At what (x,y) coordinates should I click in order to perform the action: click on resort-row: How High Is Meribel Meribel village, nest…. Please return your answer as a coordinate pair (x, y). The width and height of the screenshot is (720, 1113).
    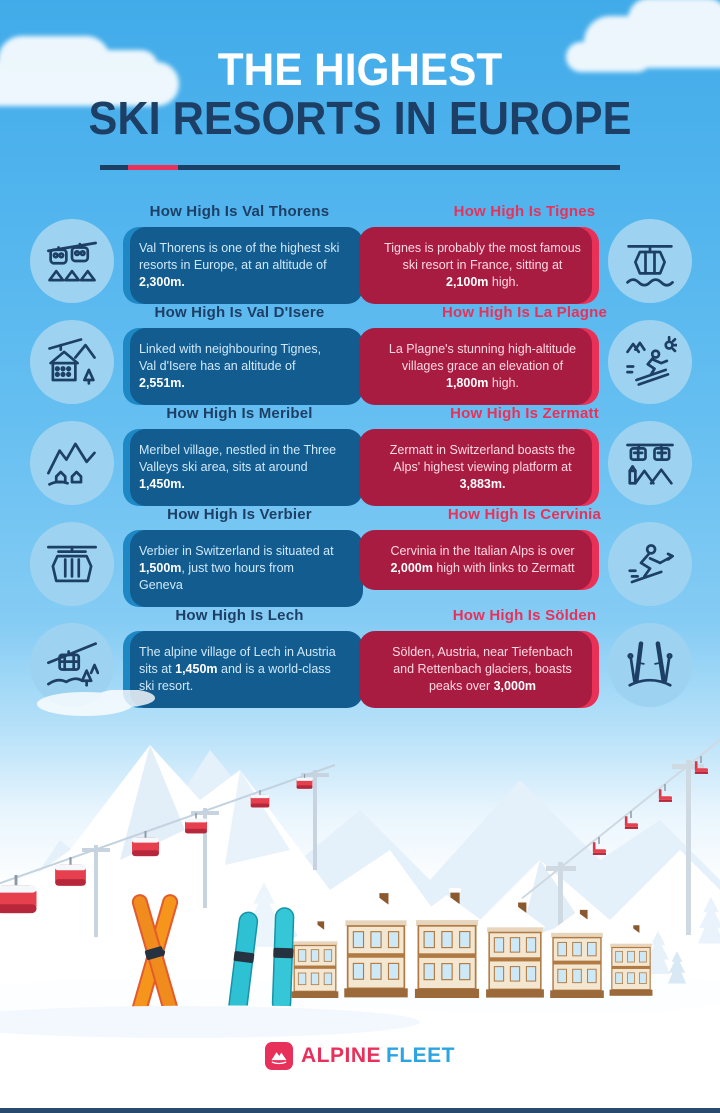
    Looking at the image, I should click on (361, 455).